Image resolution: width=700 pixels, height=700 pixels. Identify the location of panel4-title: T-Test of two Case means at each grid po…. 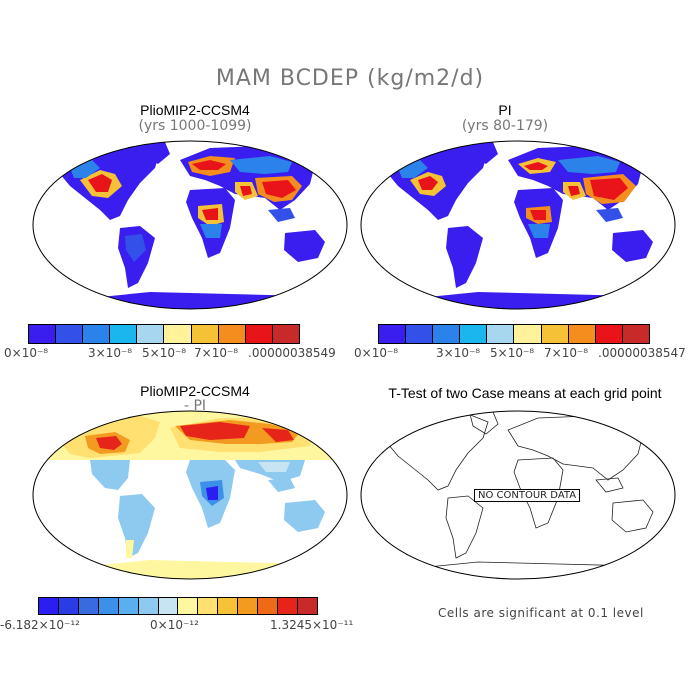
(525, 393).